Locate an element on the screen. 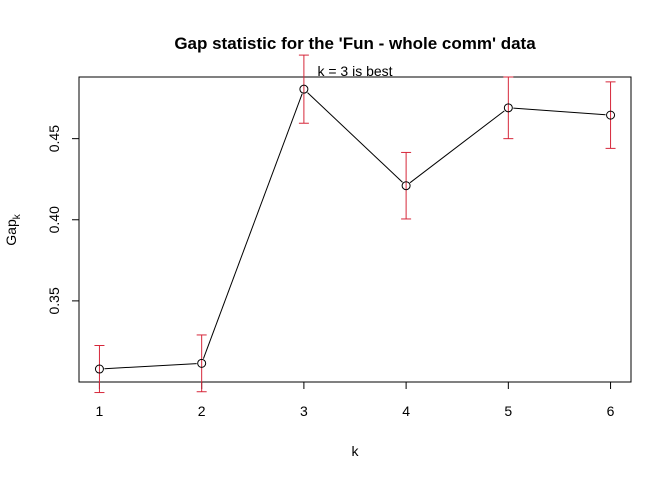 The image size is (672, 480). x-tick-label: 1 is located at coordinates (100, 411).